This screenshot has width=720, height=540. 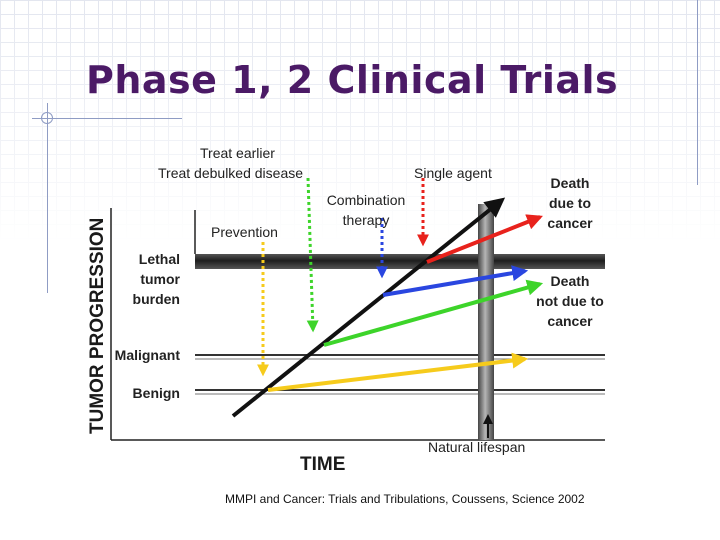 What do you see at coordinates (400, 261) in the screenshot?
I see `lethal-burden-band` at bounding box center [400, 261].